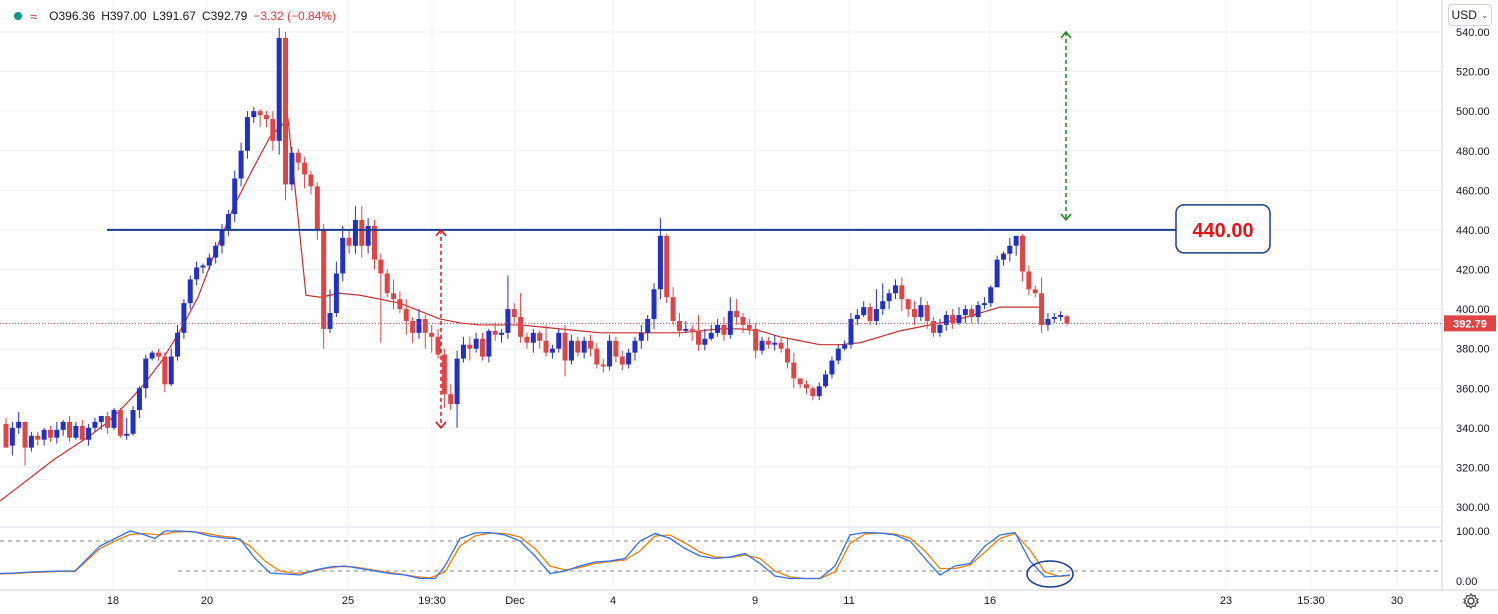 The height and width of the screenshot is (614, 1498). Describe the element at coordinates (990, 601) in the screenshot. I see `time-tick-label: 16` at that location.